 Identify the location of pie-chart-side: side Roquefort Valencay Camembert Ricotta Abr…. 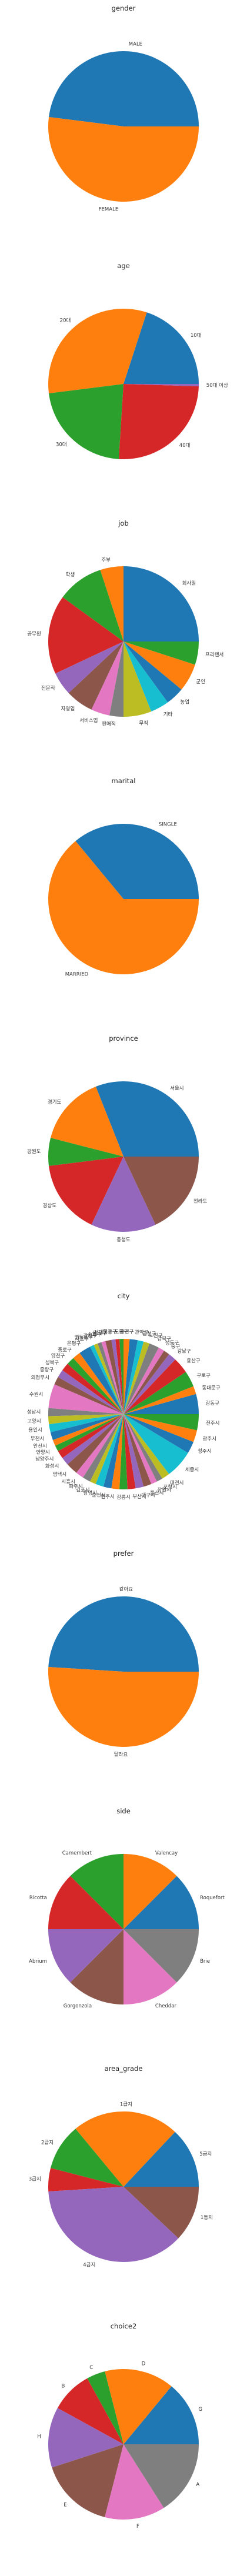
(127, 1908).